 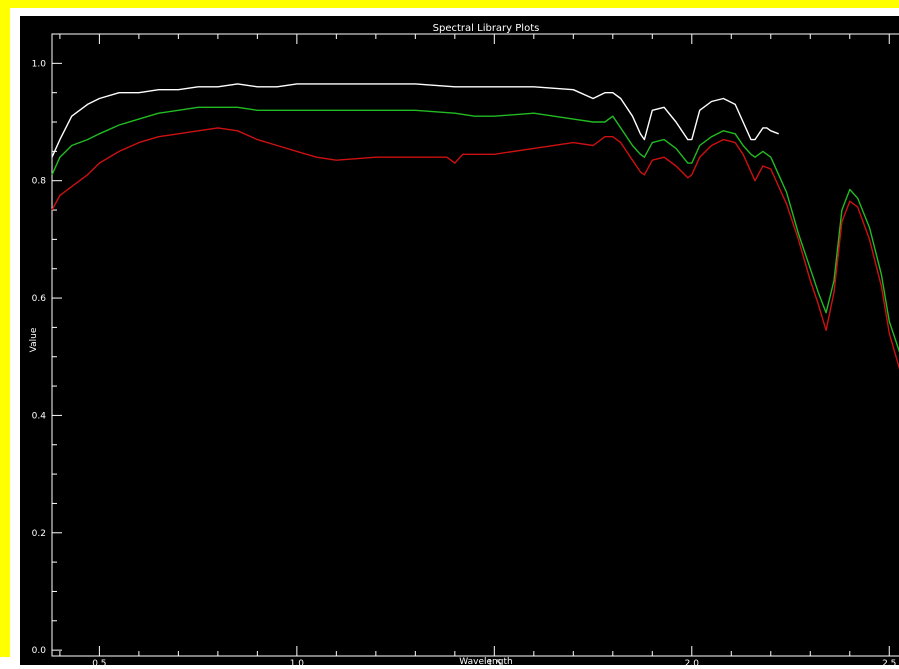 I want to click on y-tick-label: 0.6, so click(x=39, y=299).